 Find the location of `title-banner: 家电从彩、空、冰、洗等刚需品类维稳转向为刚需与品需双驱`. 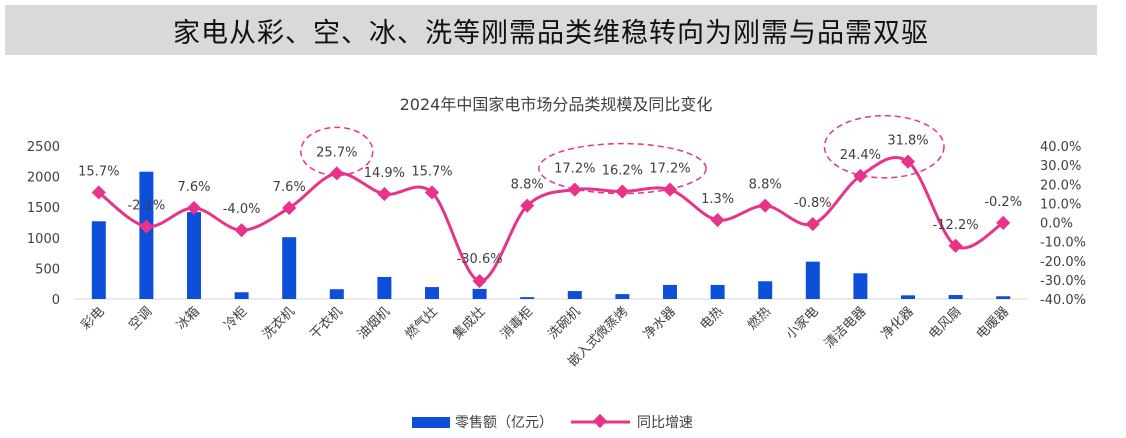

title-banner: 家电从彩、空、冰、洗等刚需品类维稳转向为刚需与品需双驱 is located at coordinates (551, 30).